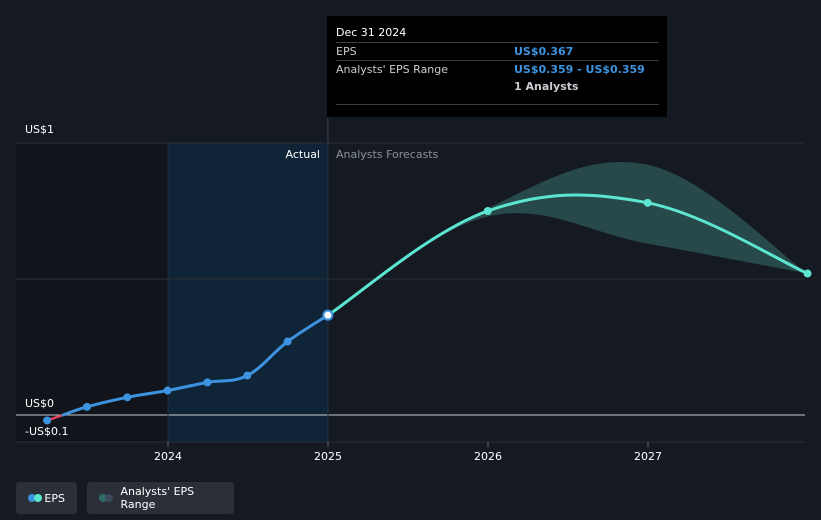 This screenshot has width=821, height=520. What do you see at coordinates (346, 51) in the screenshot?
I see `tooltip-label: EPS` at bounding box center [346, 51].